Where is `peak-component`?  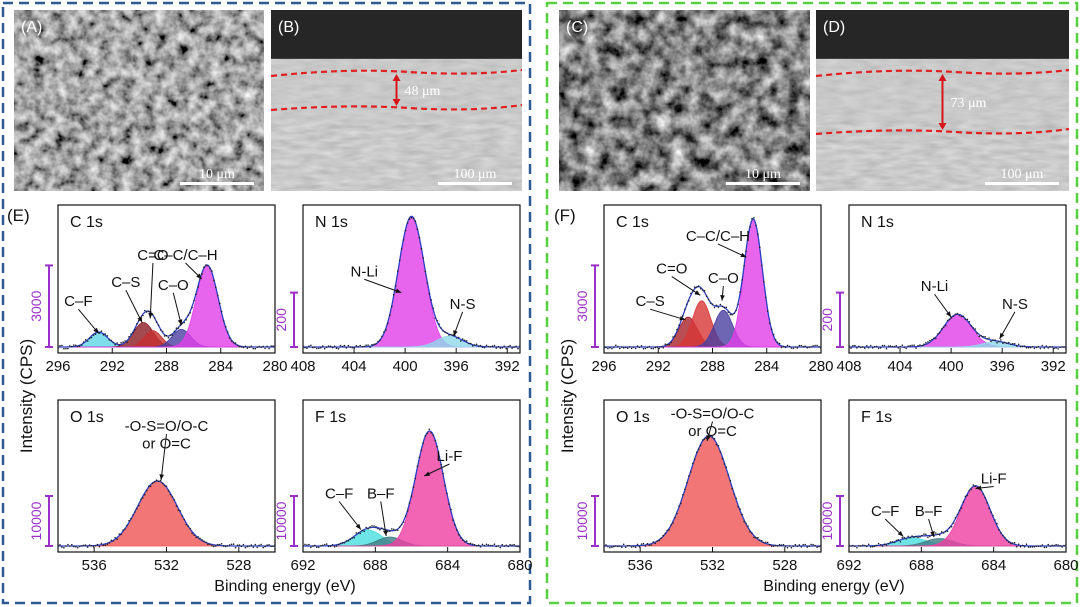 peak-component is located at coordinates (712, 328).